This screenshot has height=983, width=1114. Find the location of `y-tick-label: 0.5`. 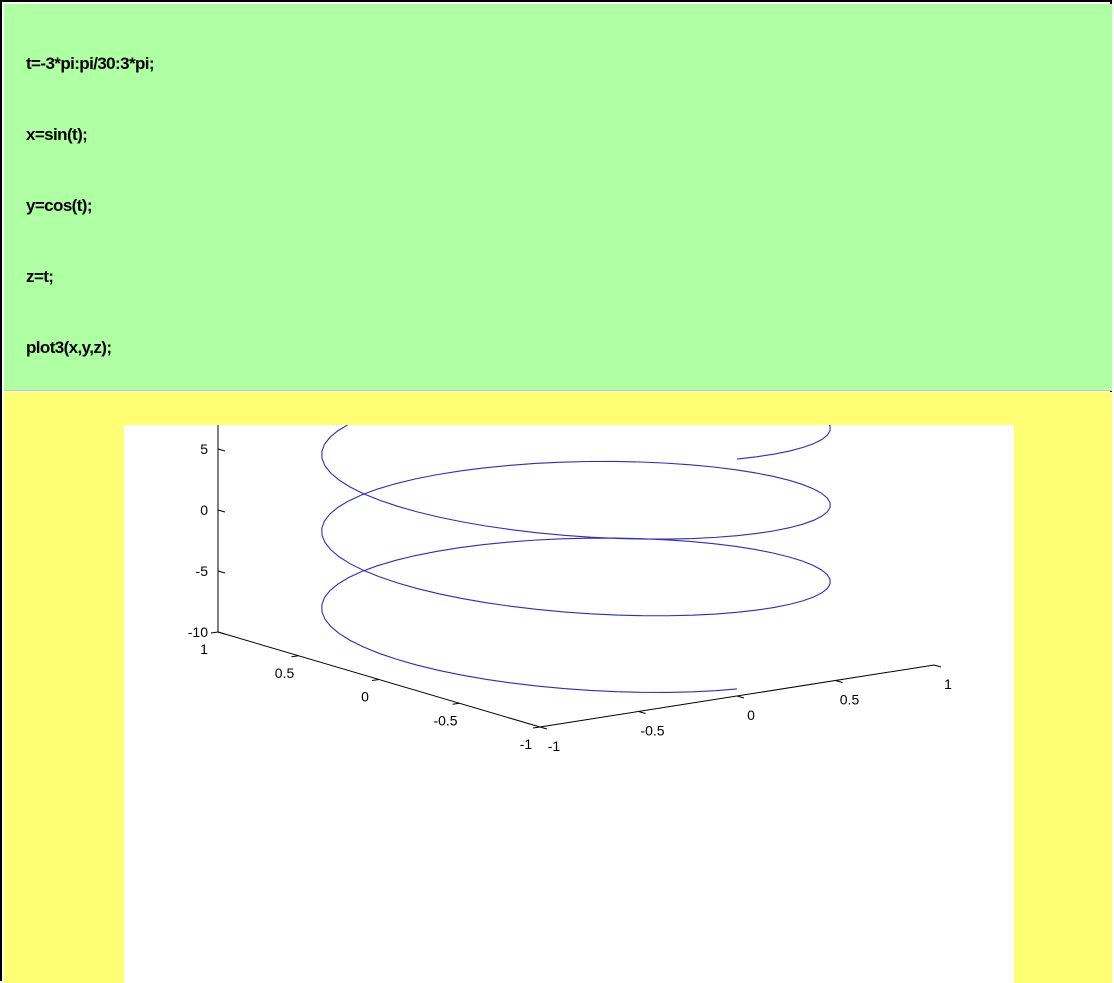

y-tick-label: 0.5 is located at coordinates (285, 673).